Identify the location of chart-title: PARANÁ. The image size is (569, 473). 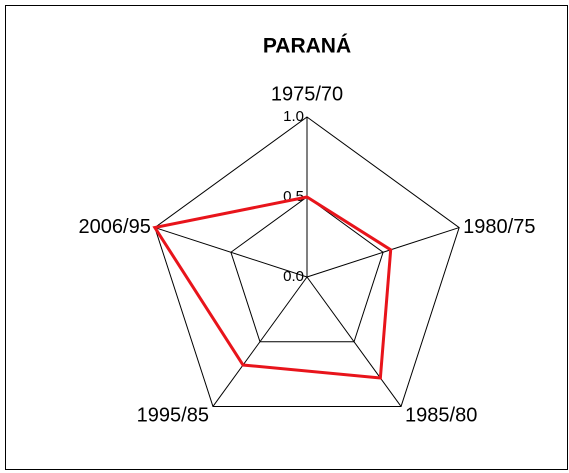
(307, 46).